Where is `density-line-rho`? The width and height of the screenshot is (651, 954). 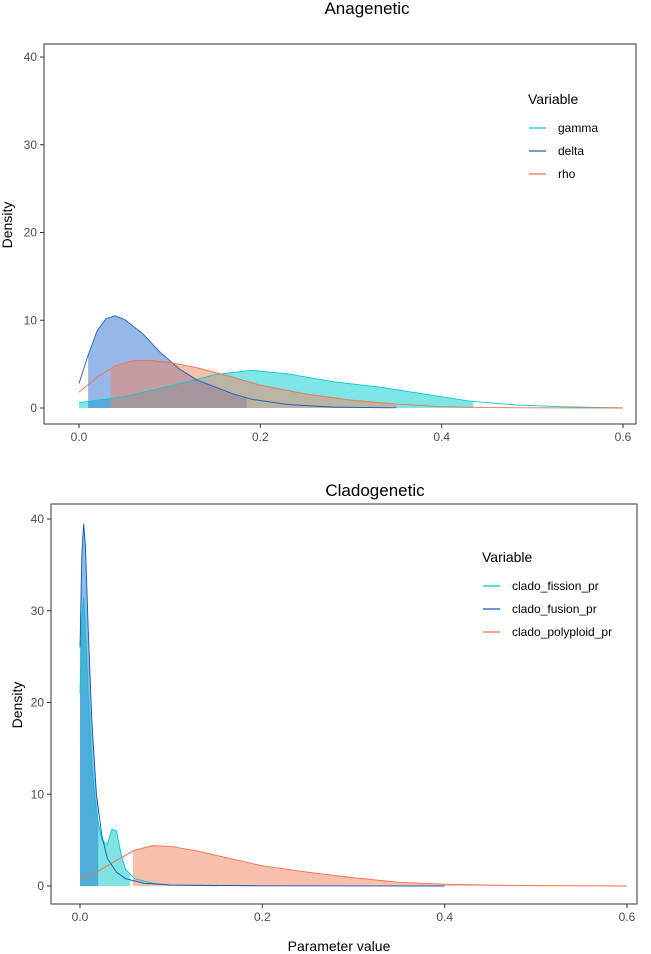 density-line-rho is located at coordinates (351, 384).